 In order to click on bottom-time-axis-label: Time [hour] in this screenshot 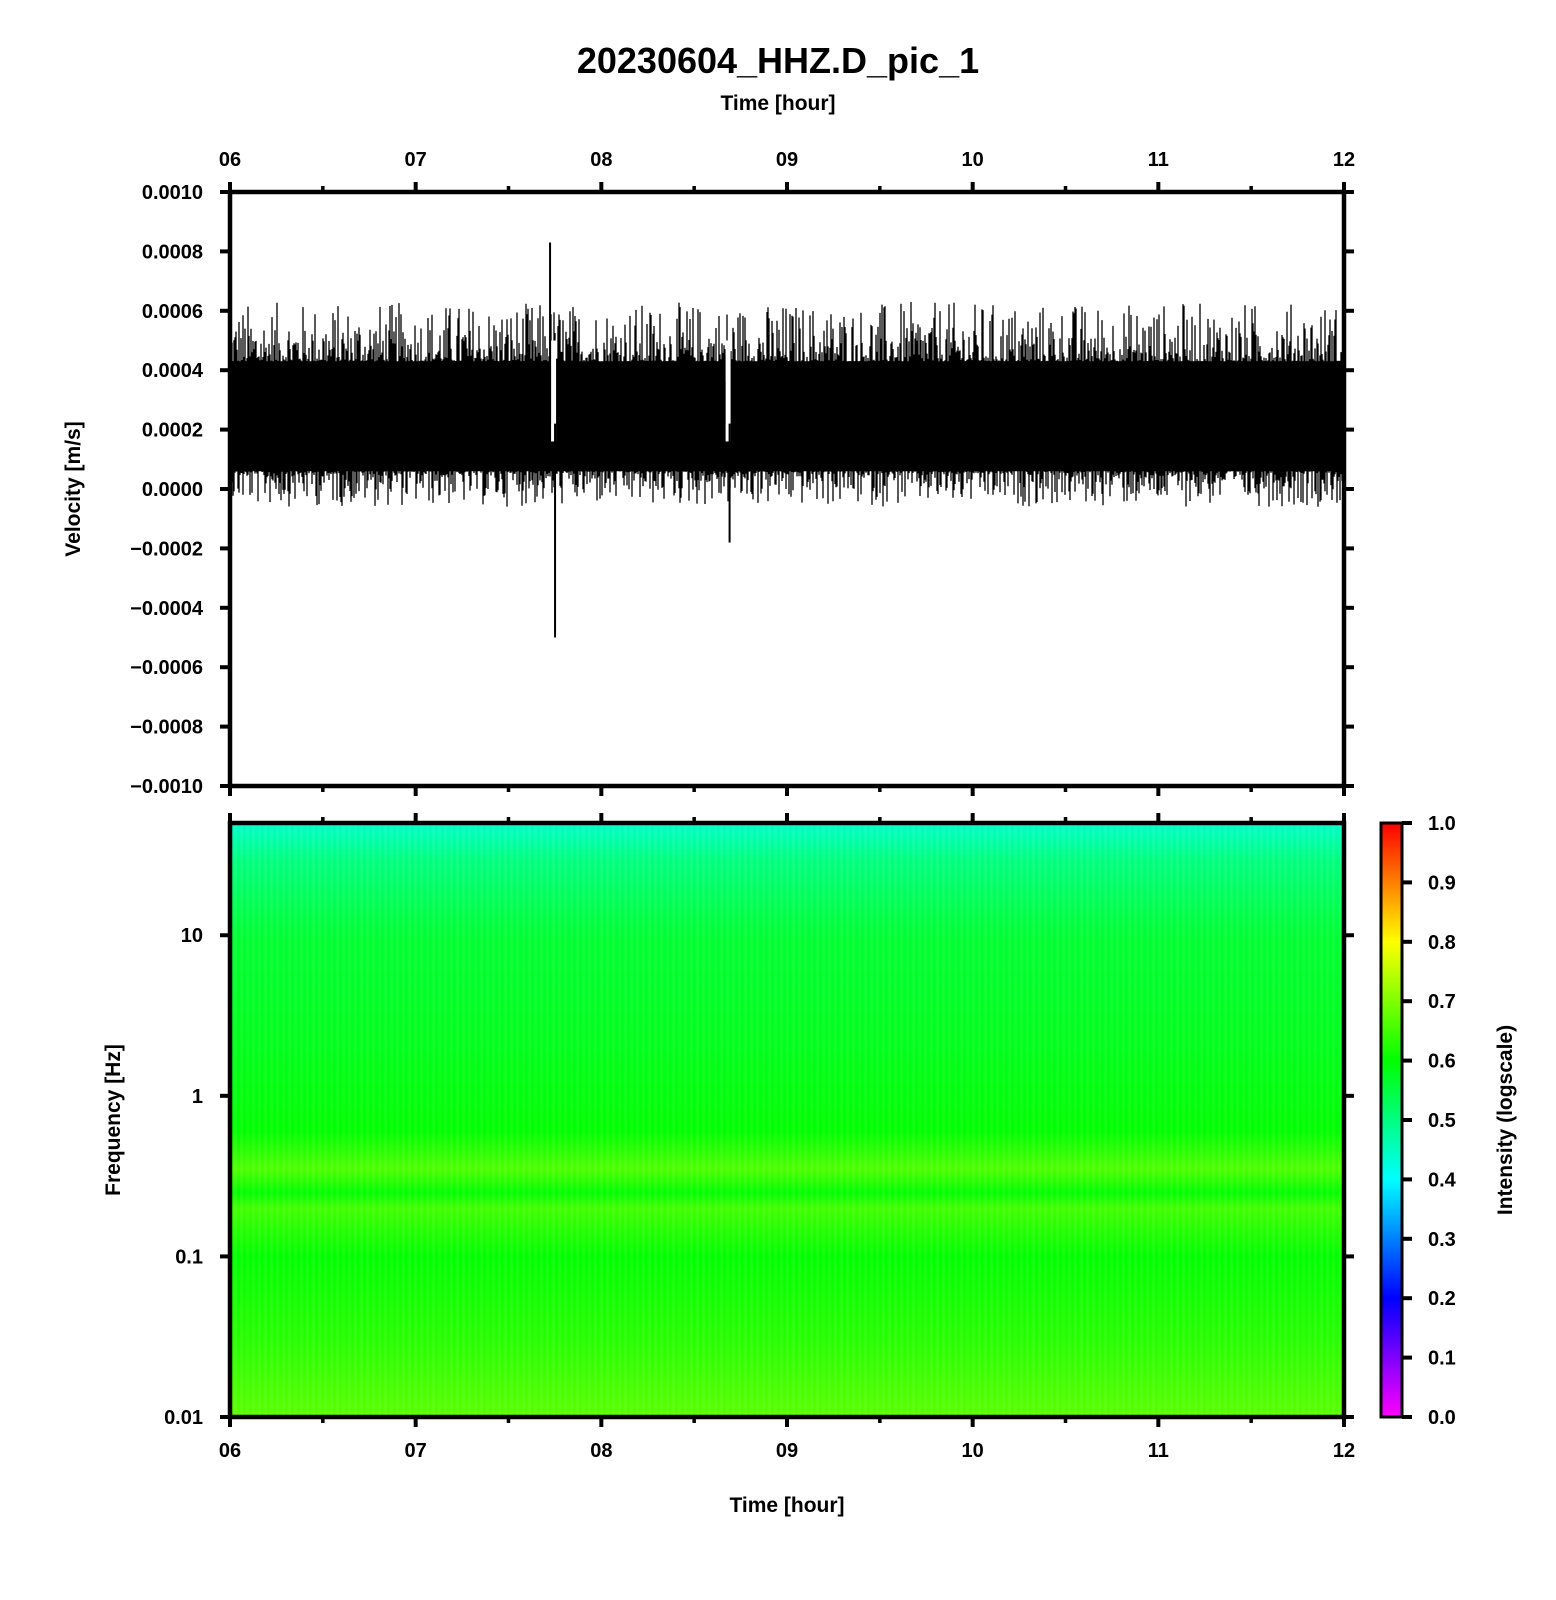, I will do `click(786, 1505)`.